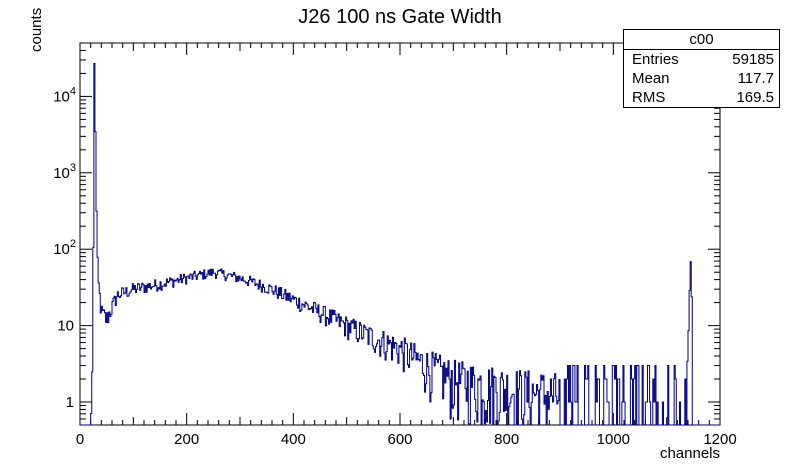  I want to click on stats-label: RMS, so click(649, 97).